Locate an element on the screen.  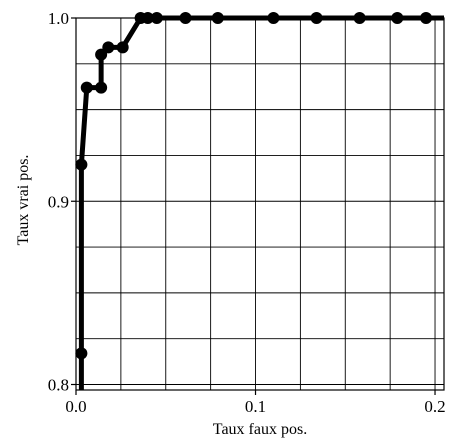
x-tick-label: 0.1 is located at coordinates (255, 406).